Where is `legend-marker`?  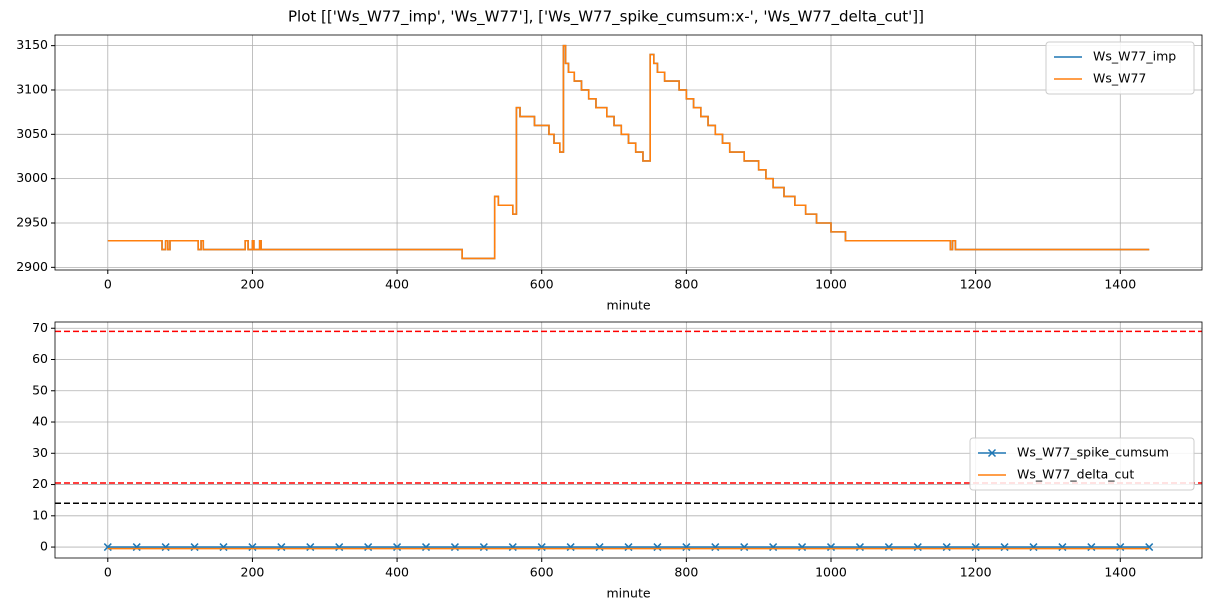 legend-marker is located at coordinates (992, 453).